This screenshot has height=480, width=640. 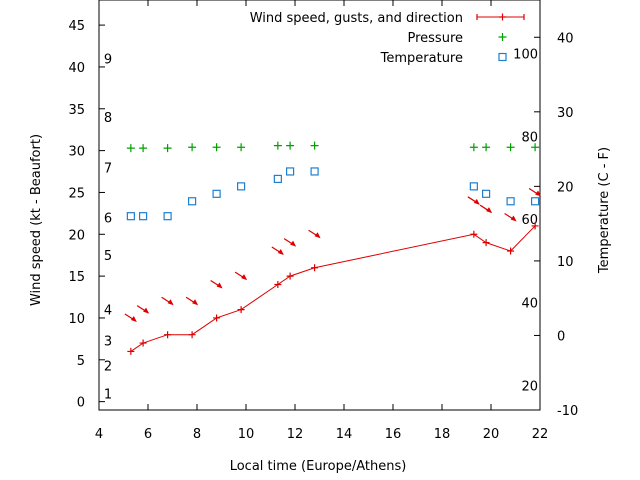 I want to click on y-right-tick-label: 10, so click(x=565, y=262).